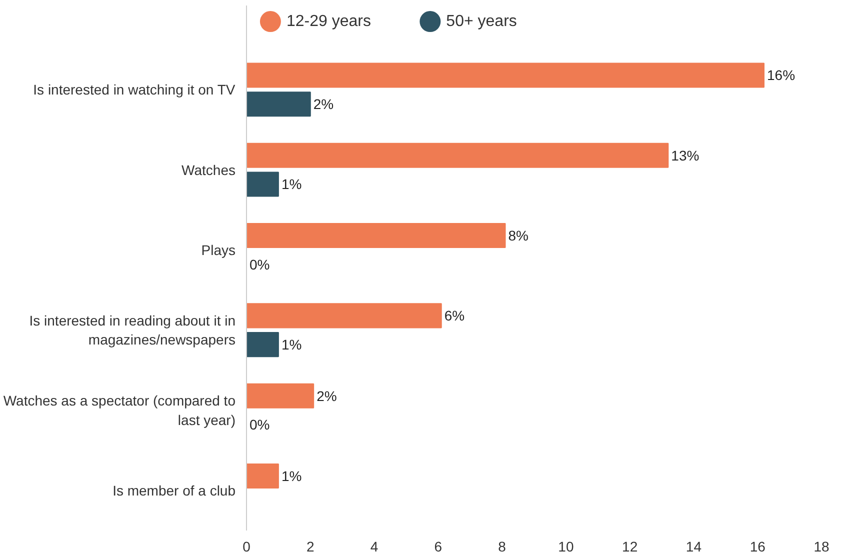 This screenshot has width=841, height=554. Describe the element at coordinates (209, 170) in the screenshot. I see `y-tick-label: Watches` at that location.